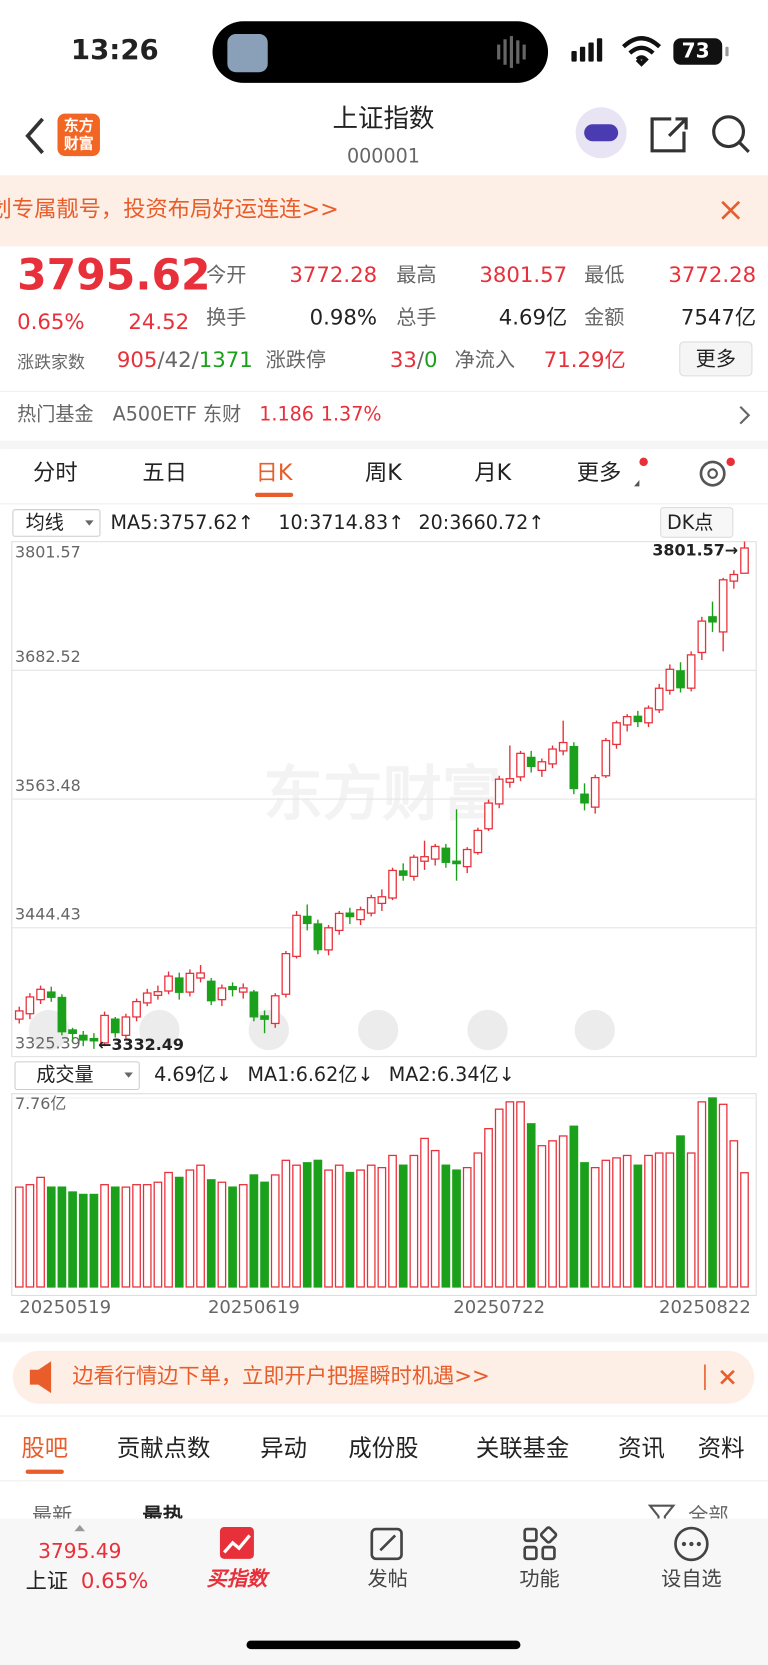 The width and height of the screenshot is (768, 1665). What do you see at coordinates (178, 360) in the screenshot?
I see `flat-count: 42` at bounding box center [178, 360].